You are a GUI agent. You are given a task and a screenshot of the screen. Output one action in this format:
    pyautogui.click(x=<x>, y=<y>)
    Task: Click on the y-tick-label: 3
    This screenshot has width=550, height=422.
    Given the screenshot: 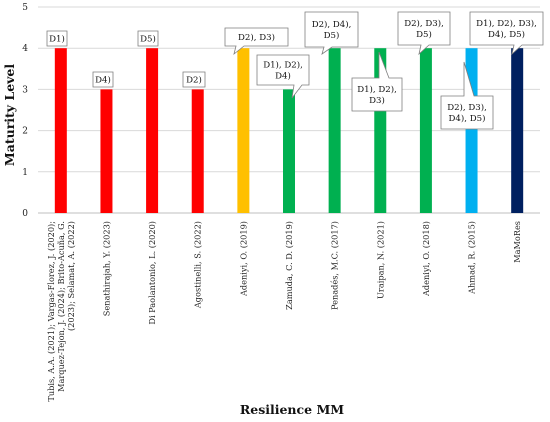 What is the action you would take?
    pyautogui.click(x=25, y=90)
    